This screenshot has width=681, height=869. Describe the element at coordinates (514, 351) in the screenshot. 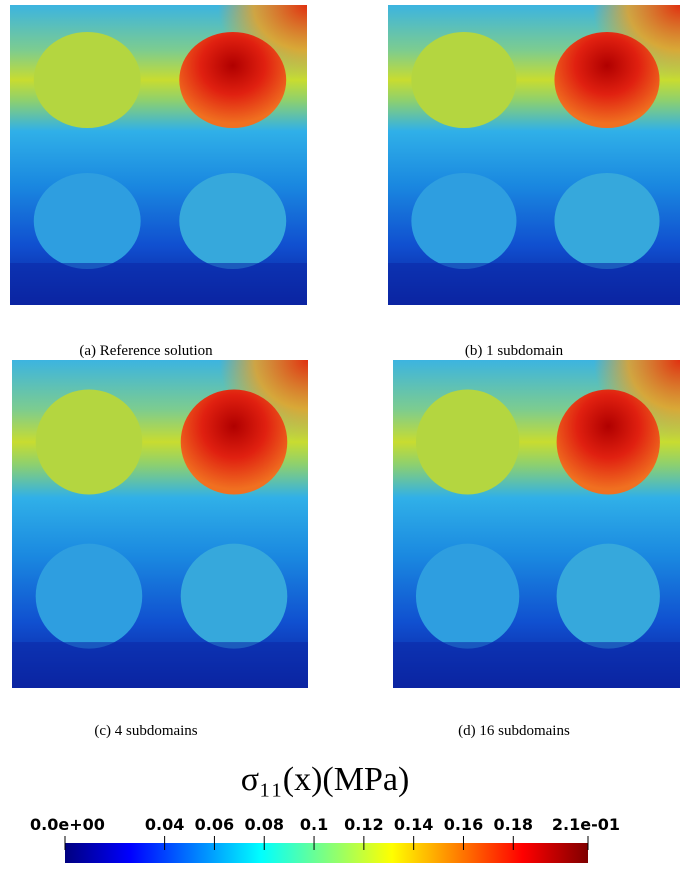

I see `caption: (b) 1 subdomain` at that location.